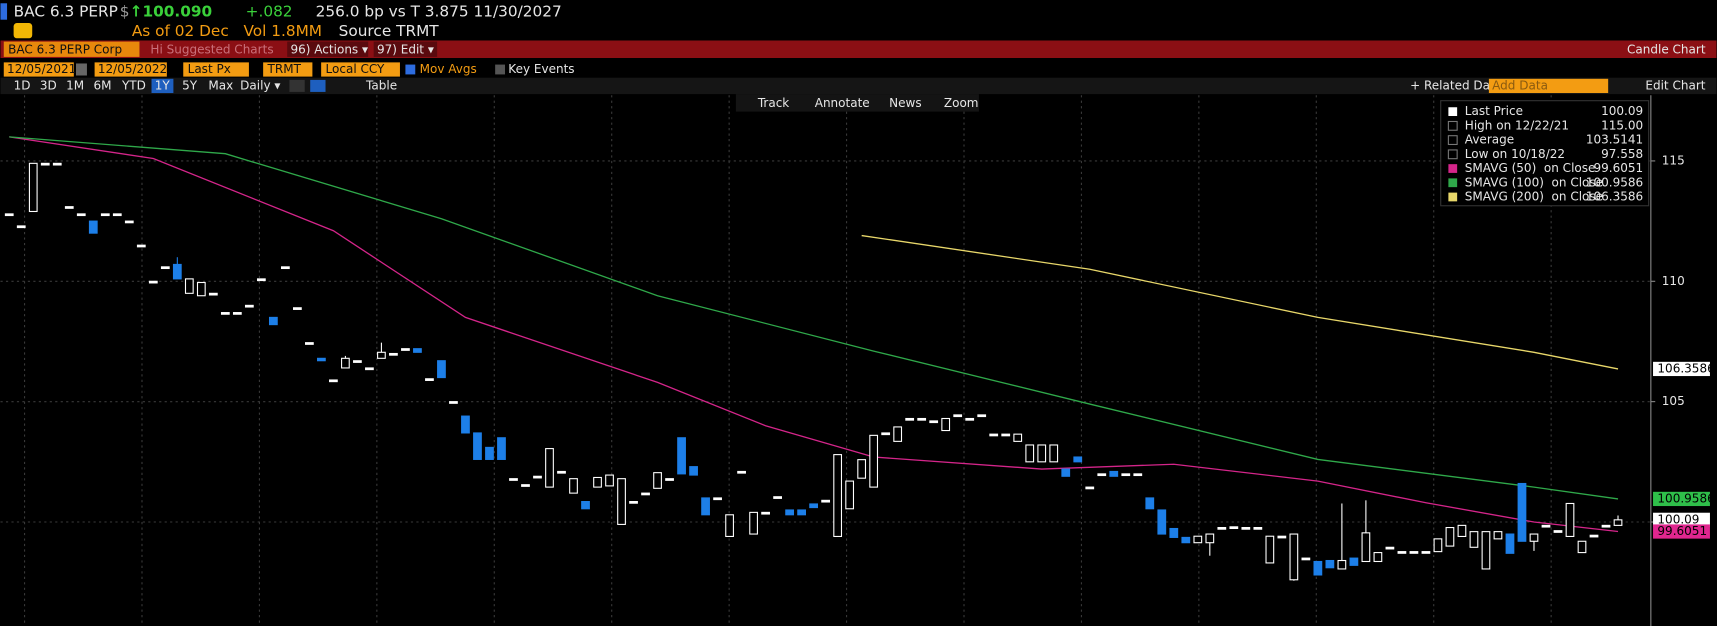 The height and width of the screenshot is (626, 1717). Describe the element at coordinates (75, 85) in the screenshot. I see `period: 1M` at that location.